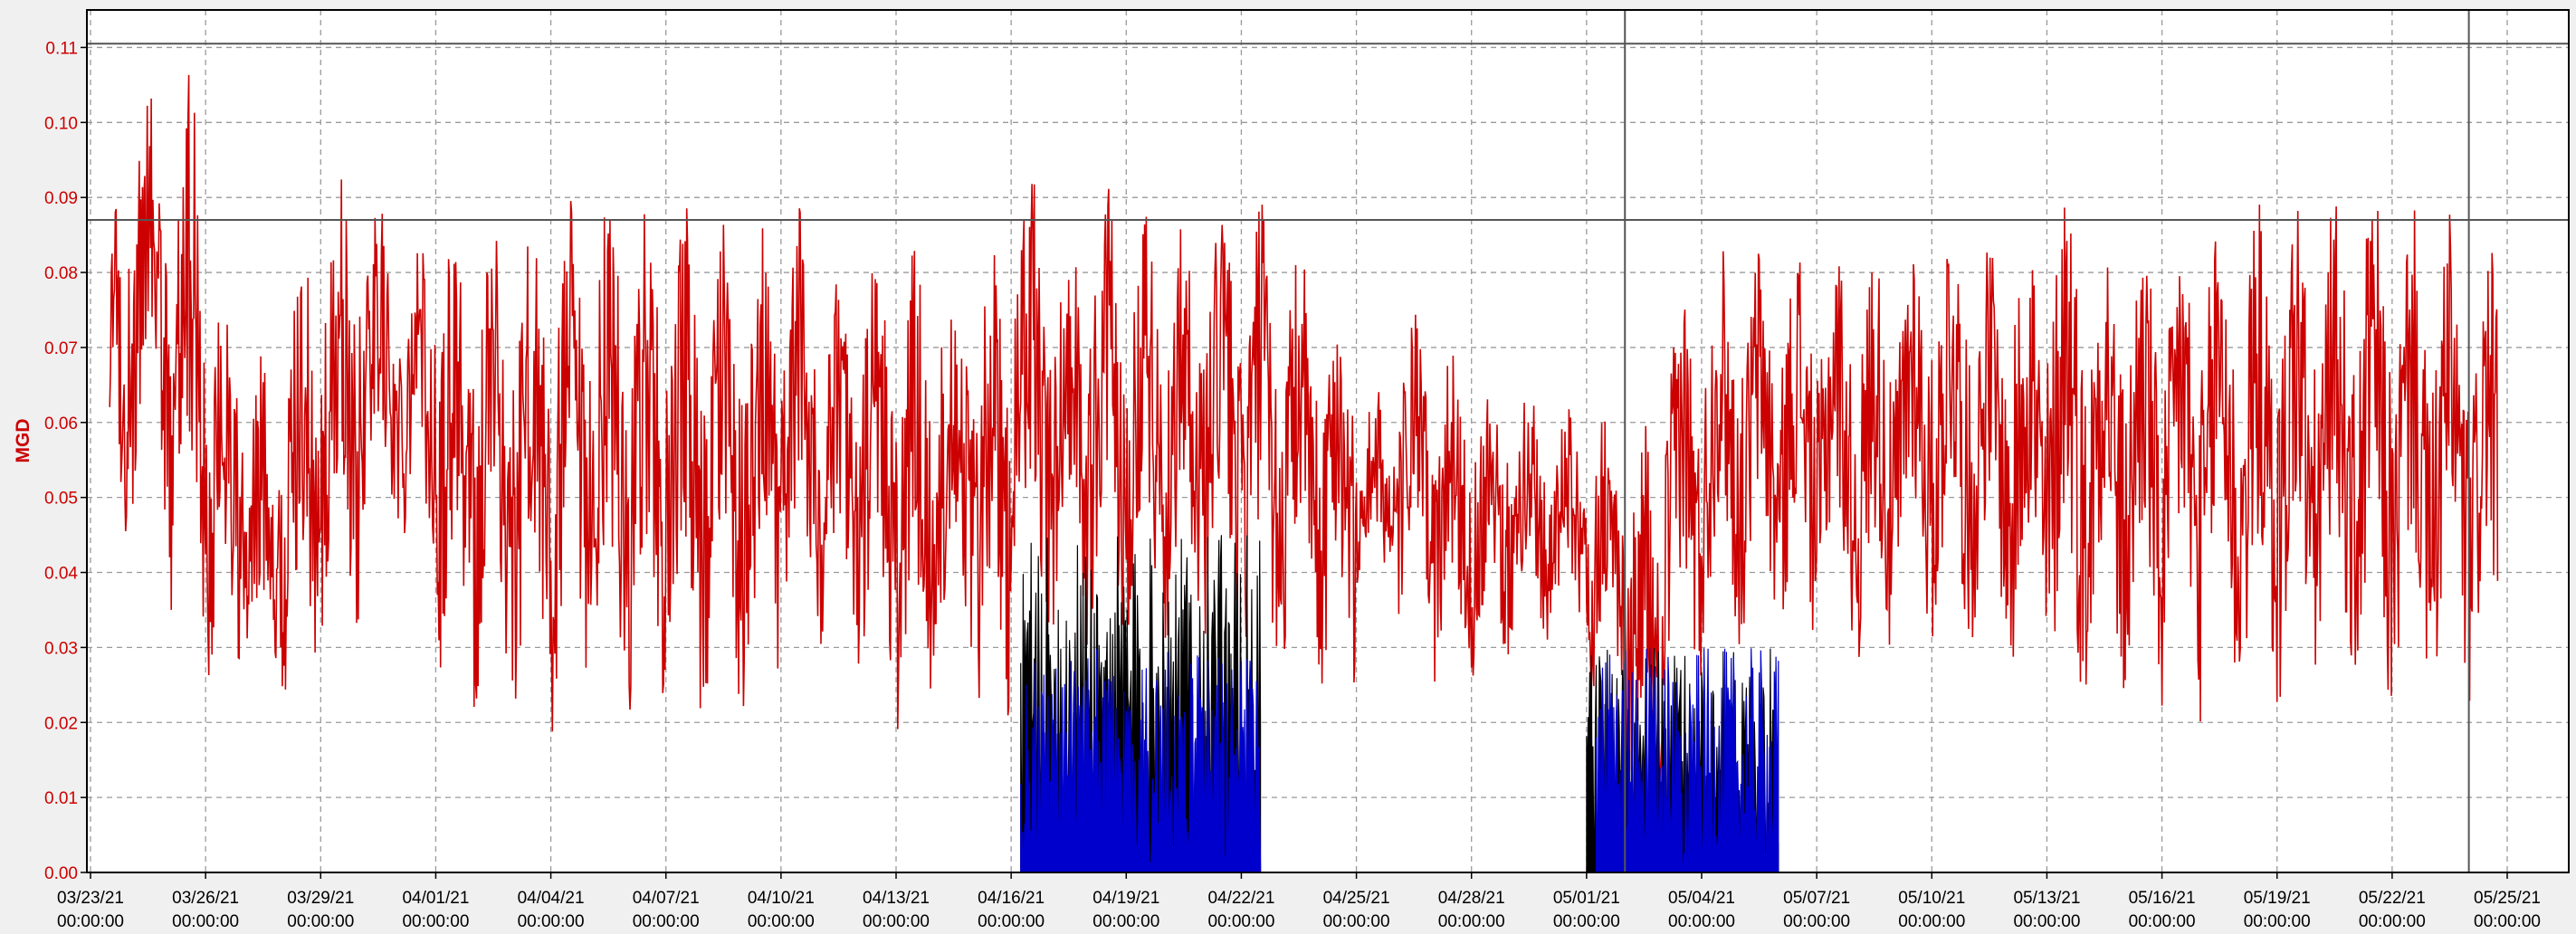 This screenshot has height=934, width=2576. What do you see at coordinates (61, 348) in the screenshot?
I see `y-tick-label: 0.07` at bounding box center [61, 348].